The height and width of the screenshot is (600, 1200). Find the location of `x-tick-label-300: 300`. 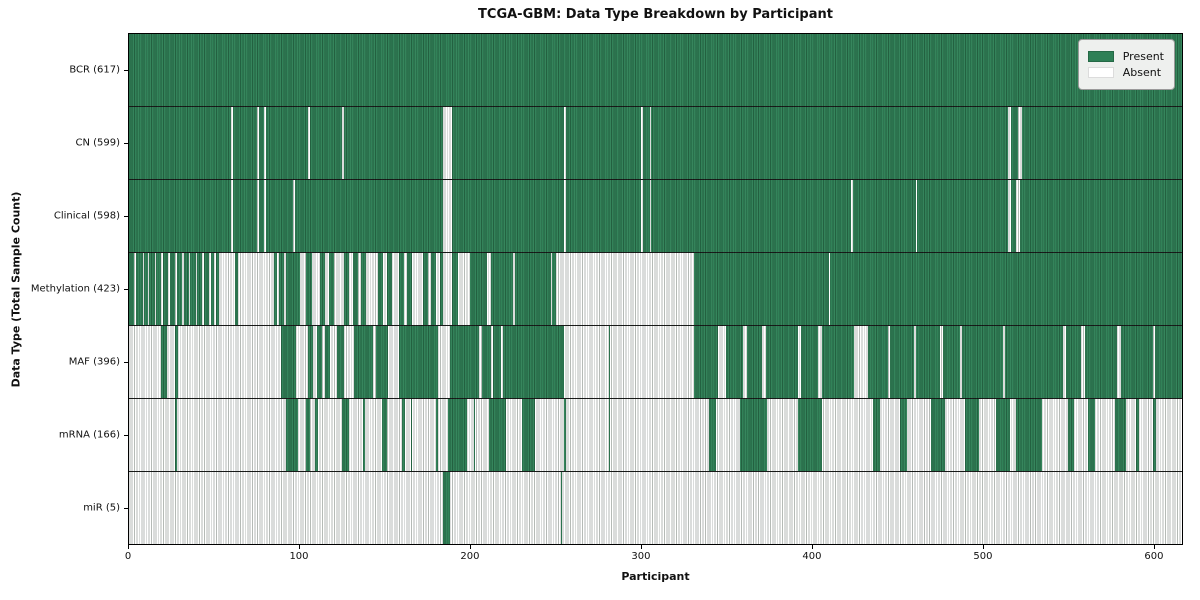

x-tick-label-300: 300 is located at coordinates (641, 556).